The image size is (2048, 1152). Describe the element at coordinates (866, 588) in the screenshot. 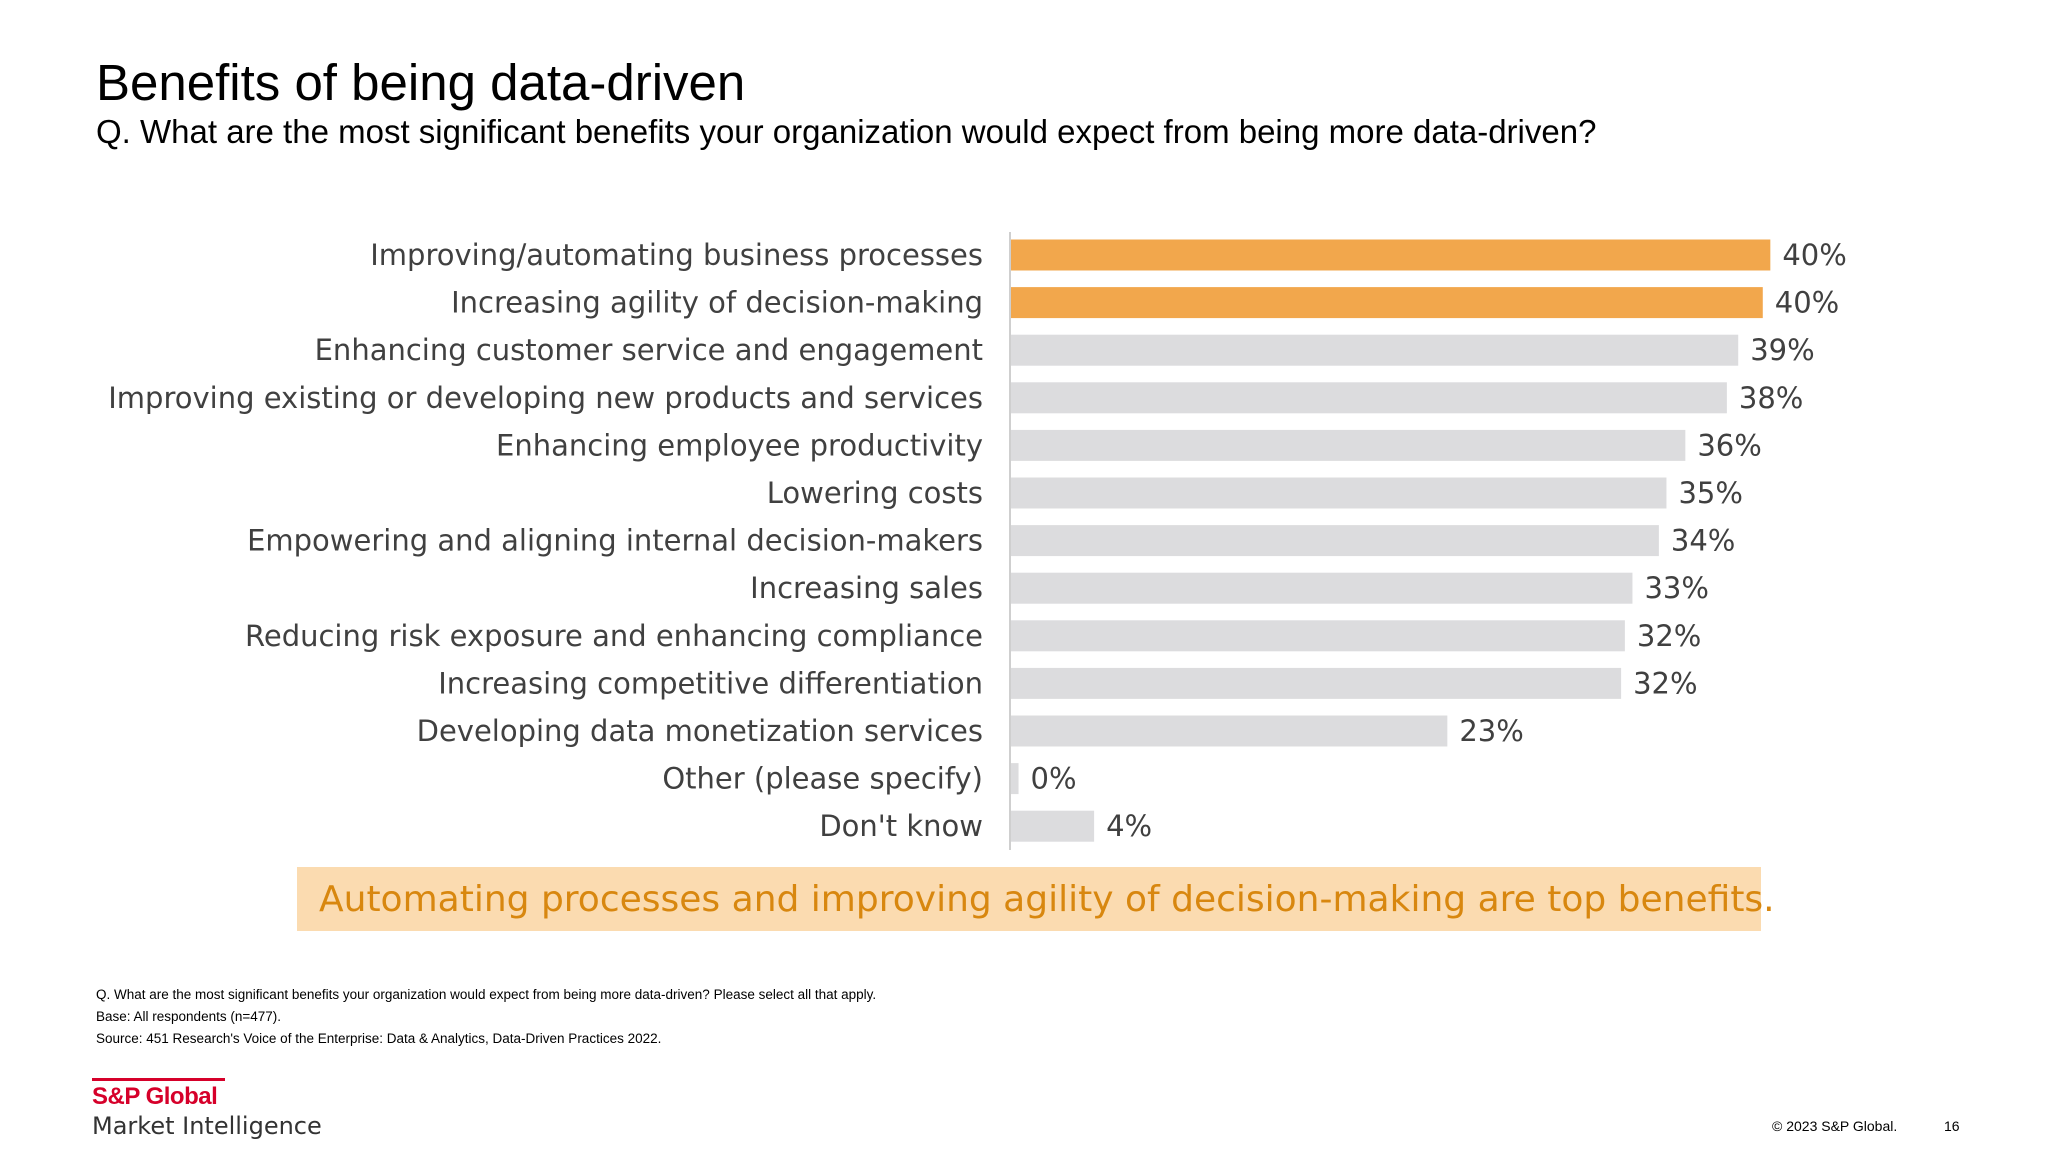

I see `category-label: Increasing sales` at that location.